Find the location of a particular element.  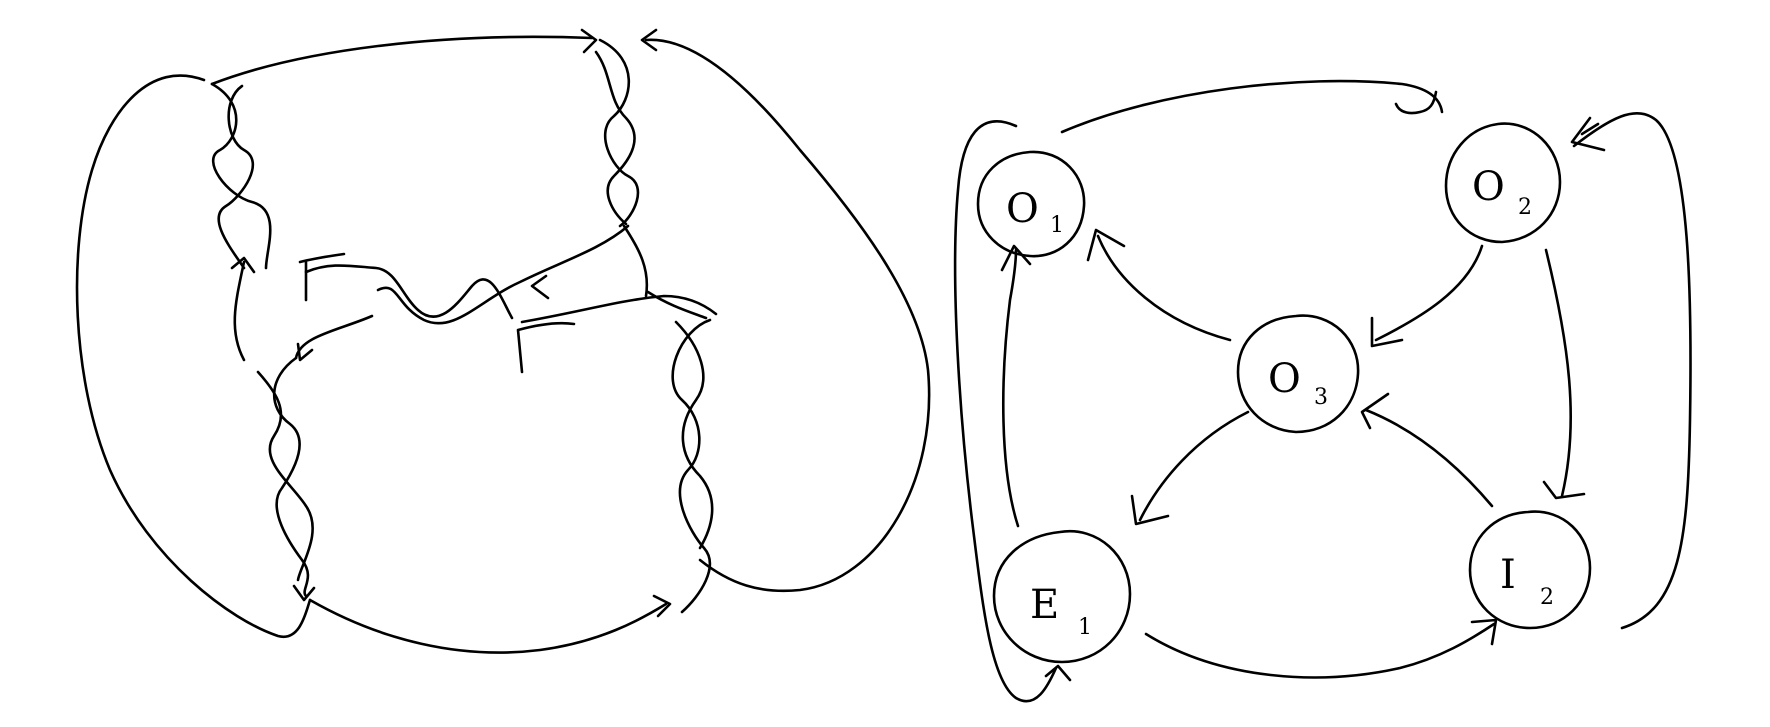

edge-o3-e1 is located at coordinates (1194, 466).